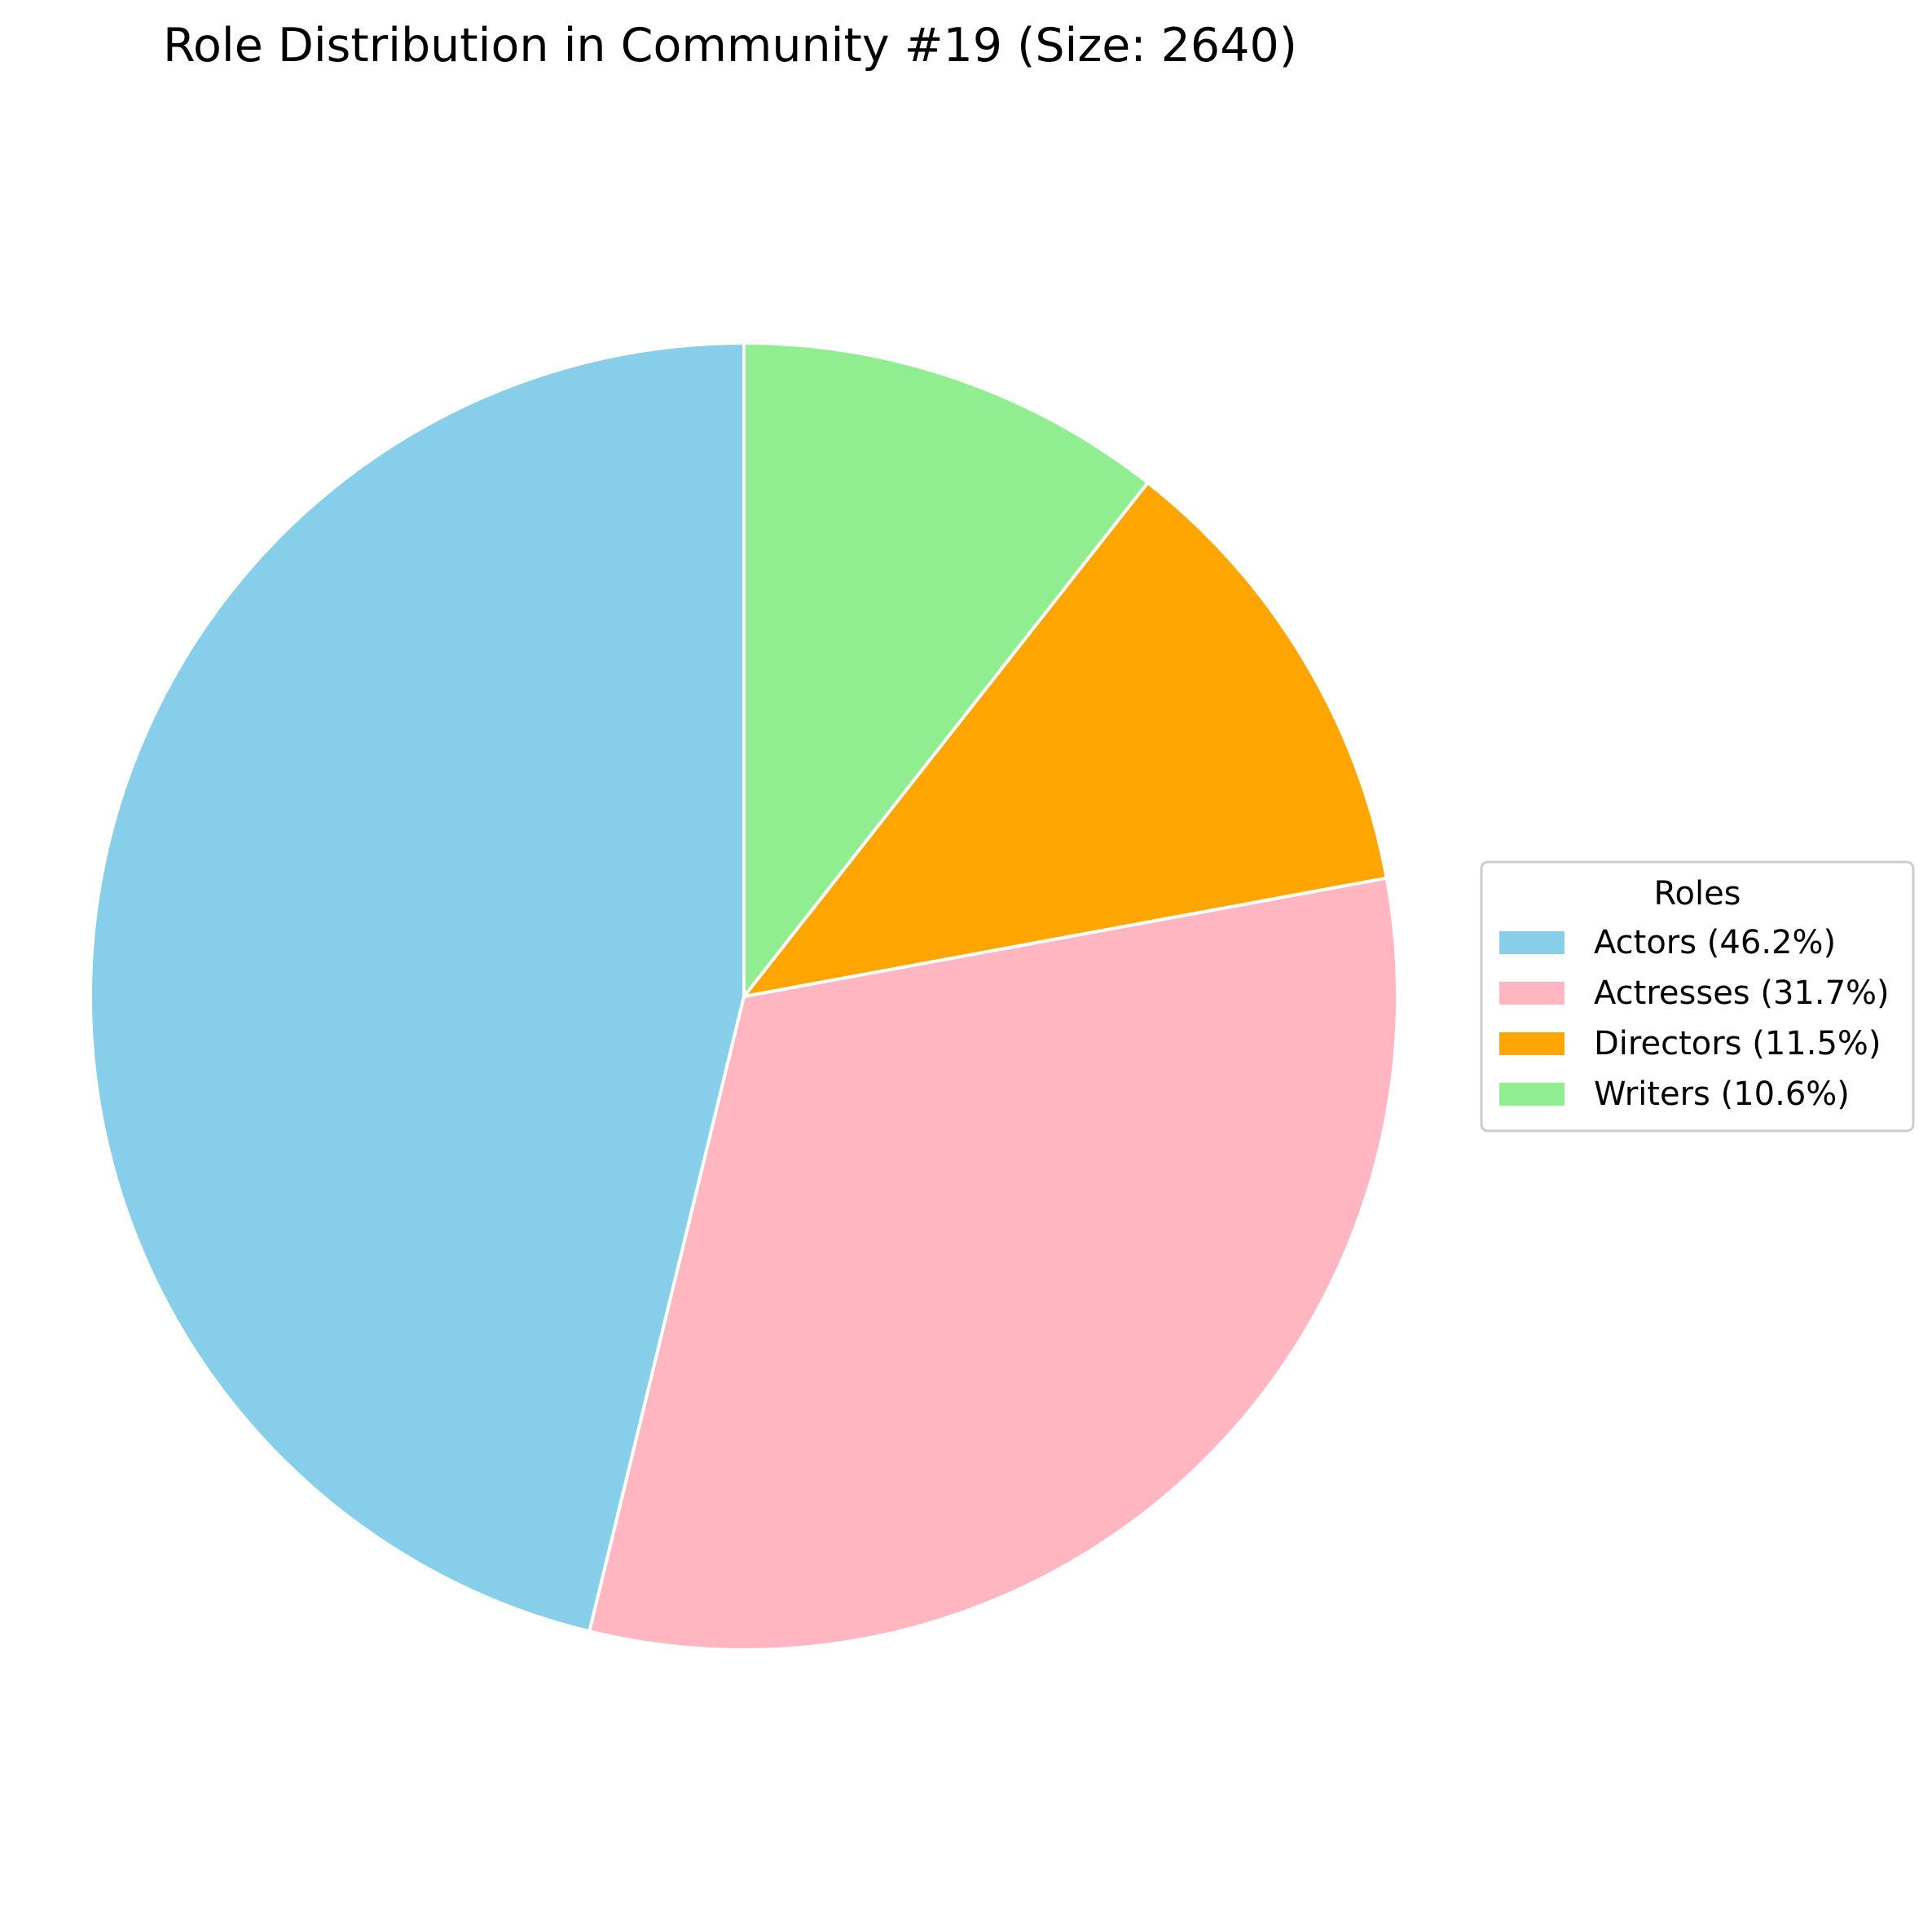 Image resolution: width=1932 pixels, height=1931 pixels. I want to click on legend-swatch-actresses, so click(1532, 993).